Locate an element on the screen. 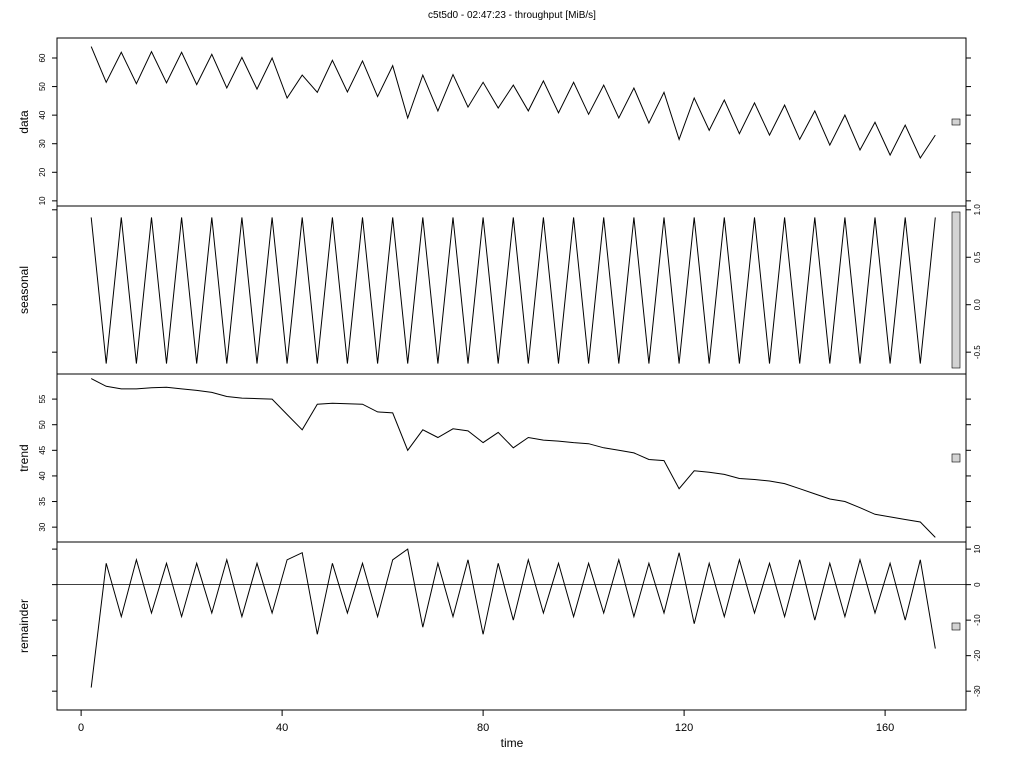 Image resolution: width=1024 pixels, height=768 pixels. x-tick-label: 80 is located at coordinates (483, 728).